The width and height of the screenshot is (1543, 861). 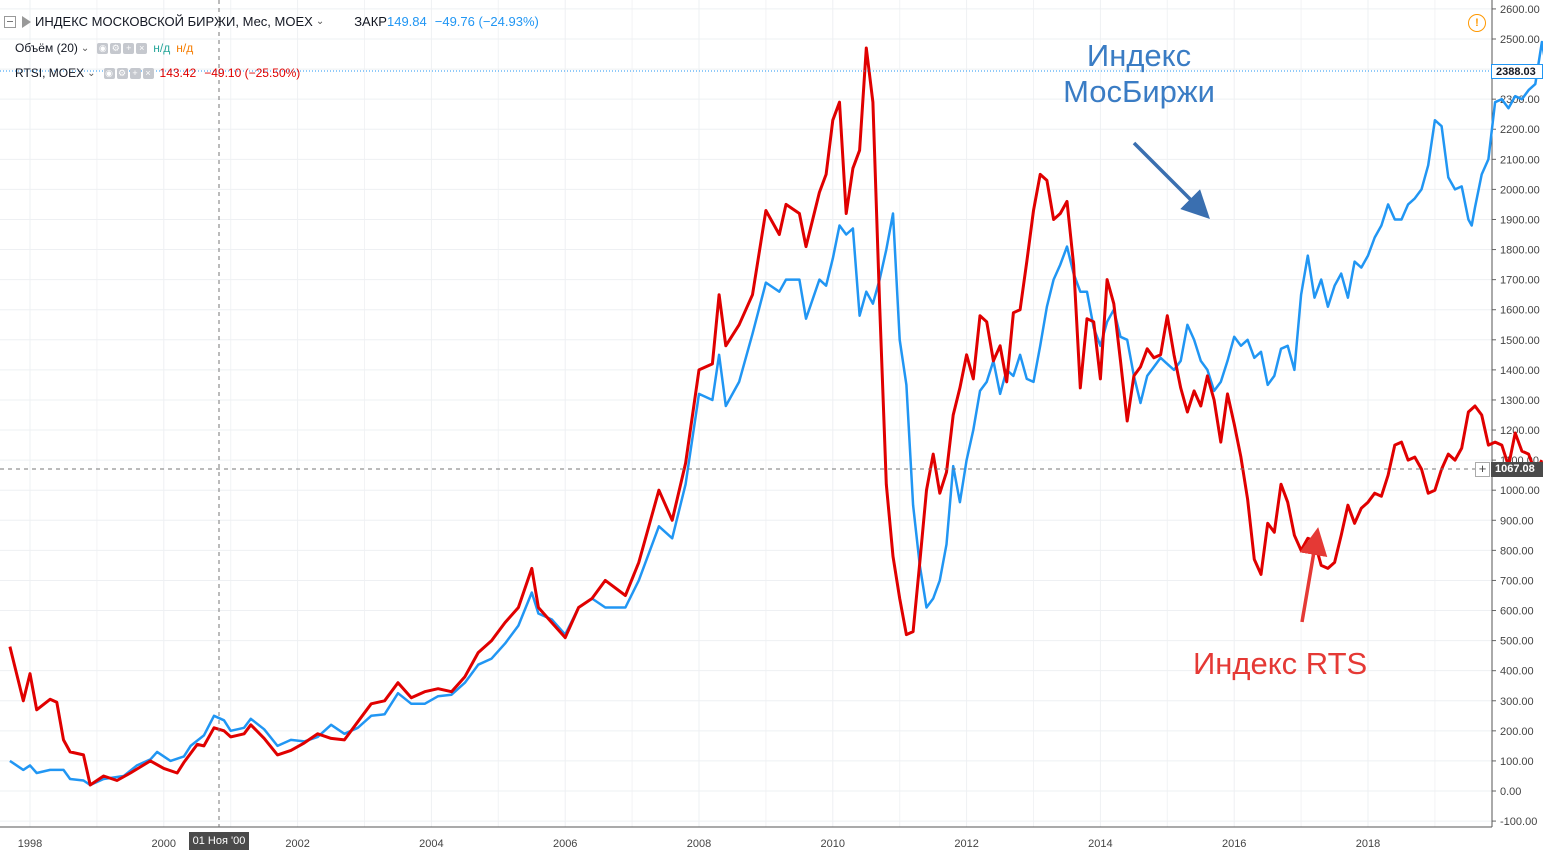 What do you see at coordinates (1517, 612) in the screenshot?
I see `y-tick-label: 600.00` at bounding box center [1517, 612].